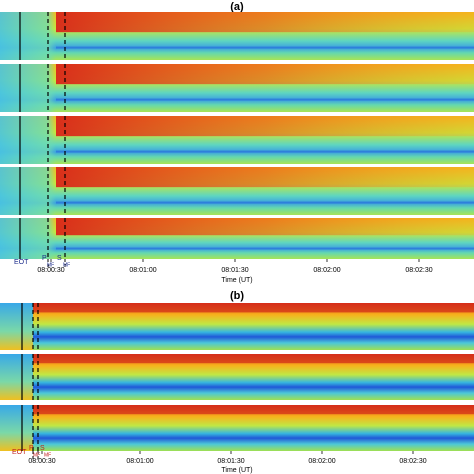  What do you see at coordinates (237, 7) in the screenshot?
I see `panel-label: (a)` at bounding box center [237, 7].